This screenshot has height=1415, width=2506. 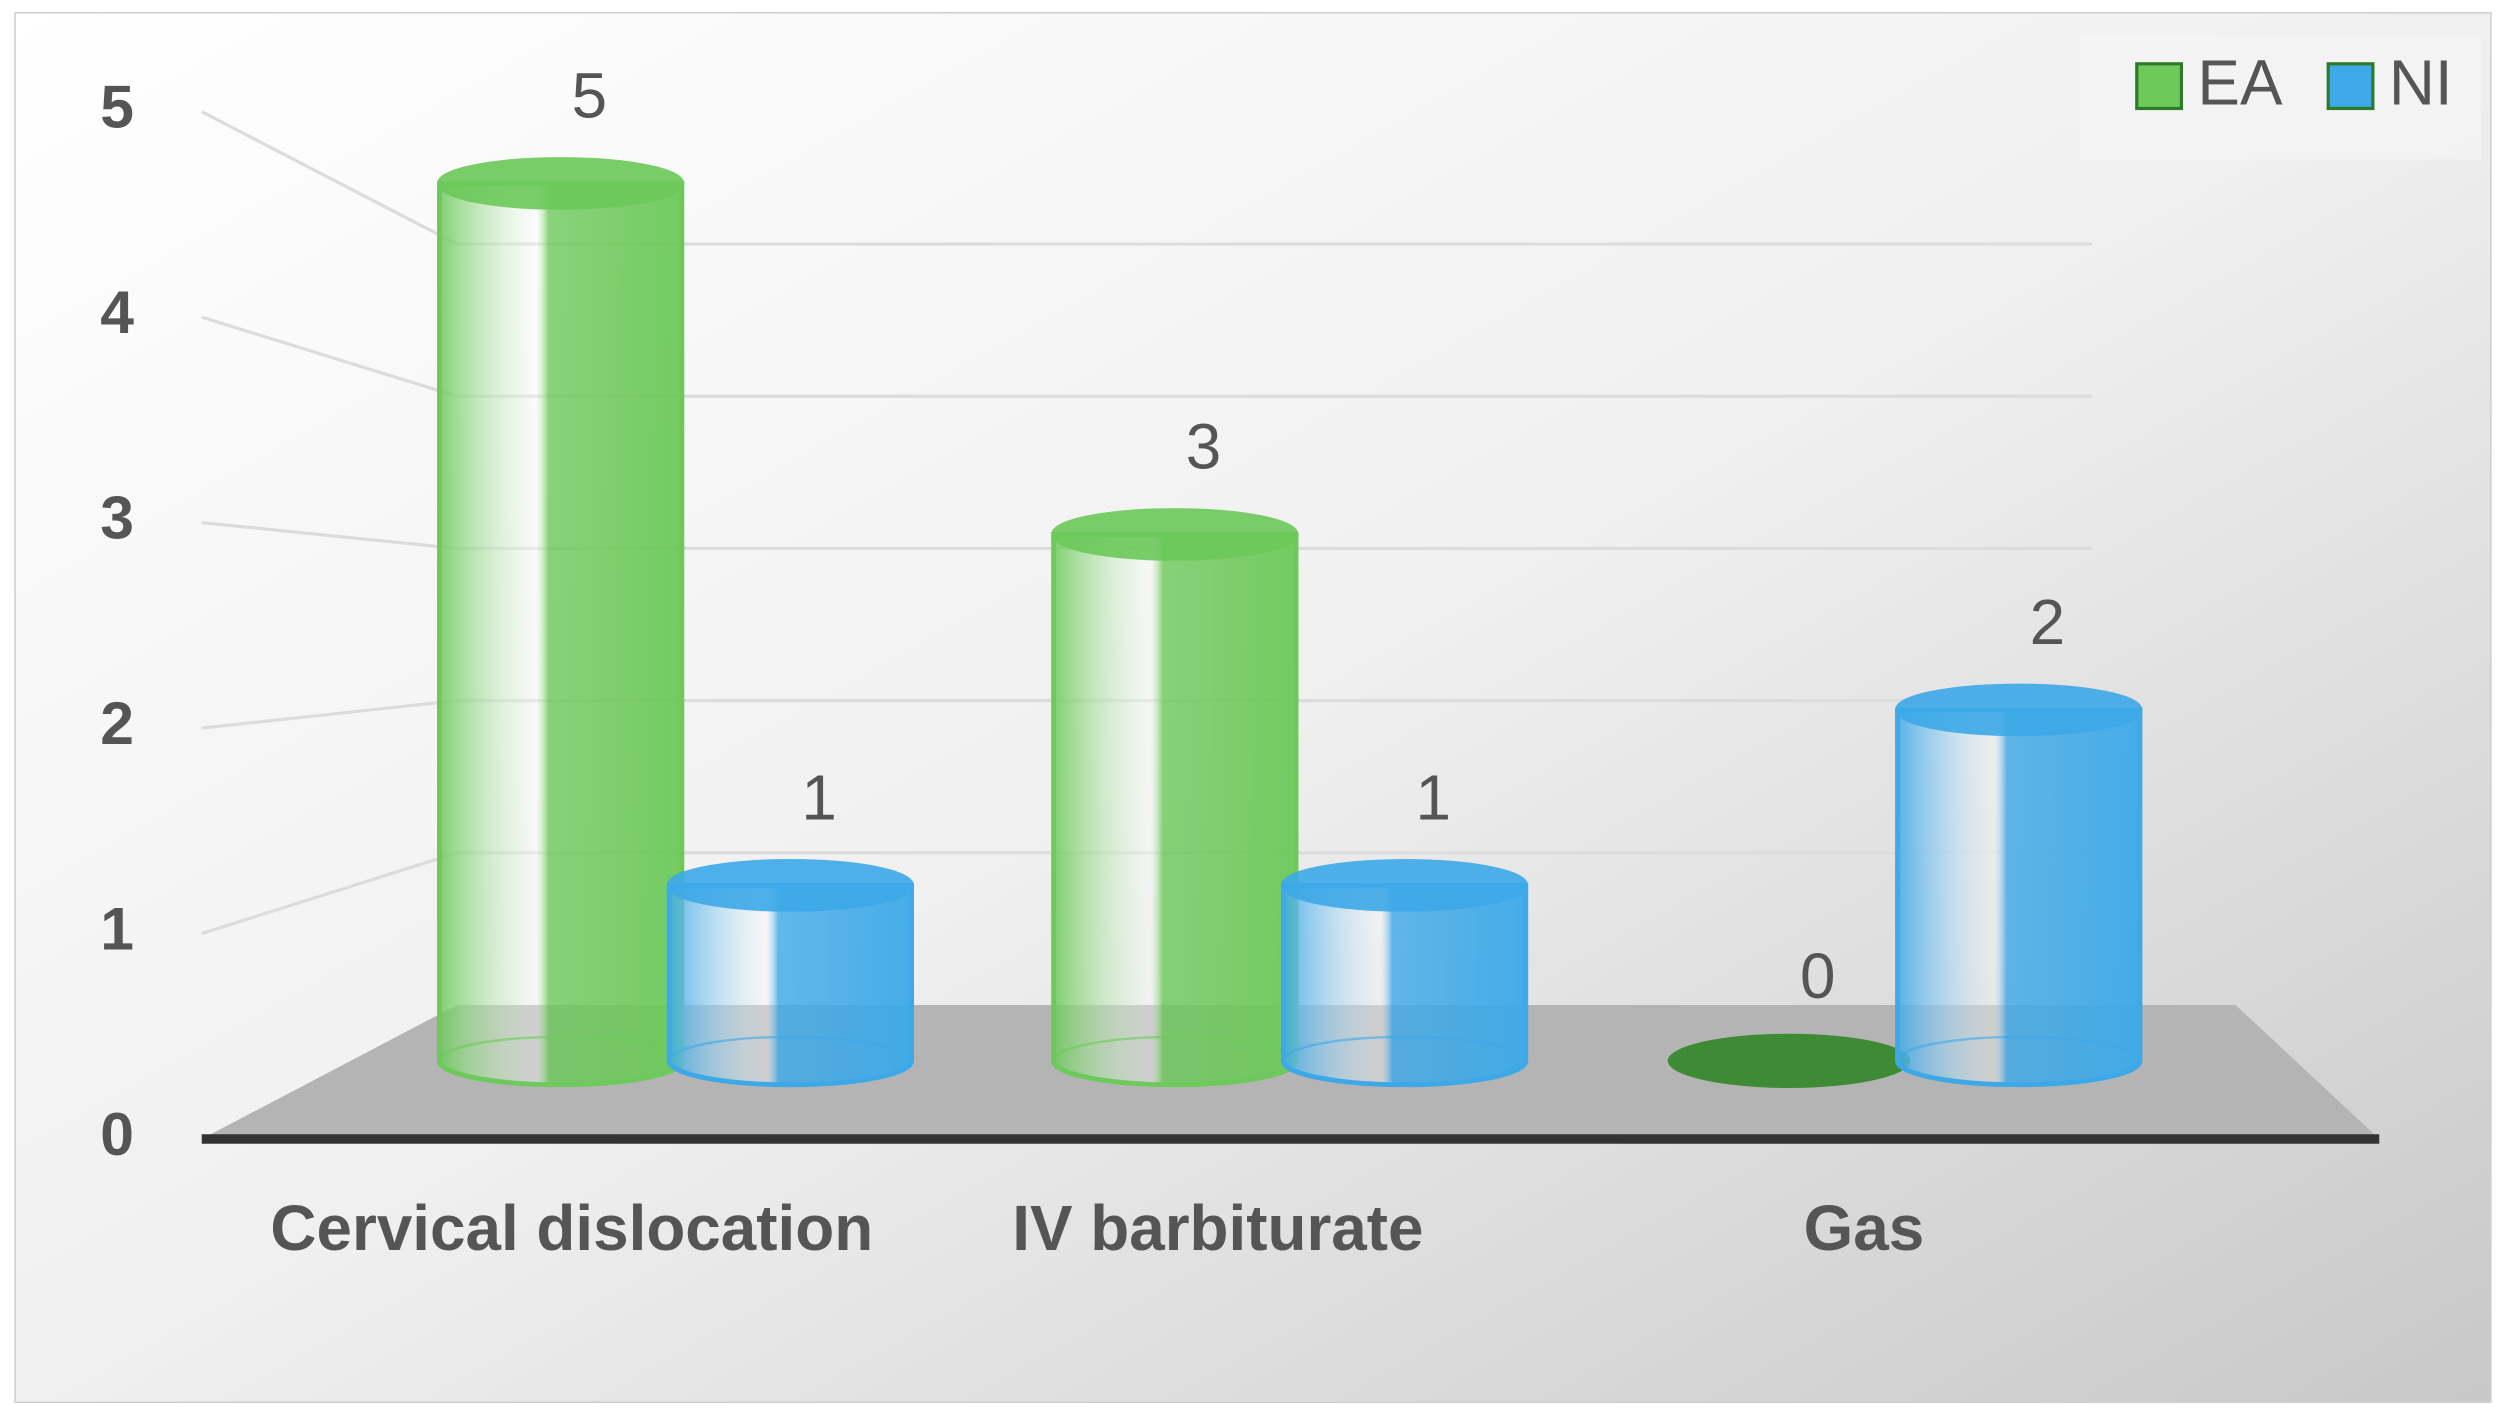 I want to click on x-tick-label: IV barbiturate, so click(x=1217, y=1228).